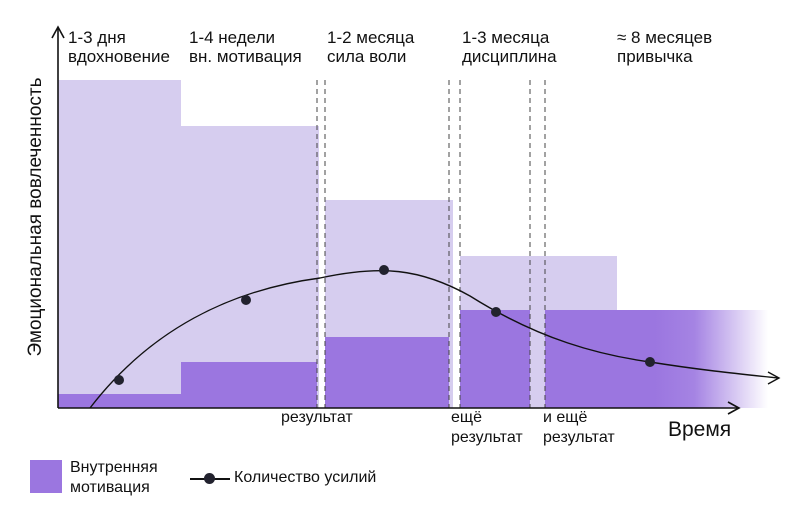  Describe the element at coordinates (110, 487) in the screenshot. I see `legend-internal-motivation-line2: мотивация` at that location.